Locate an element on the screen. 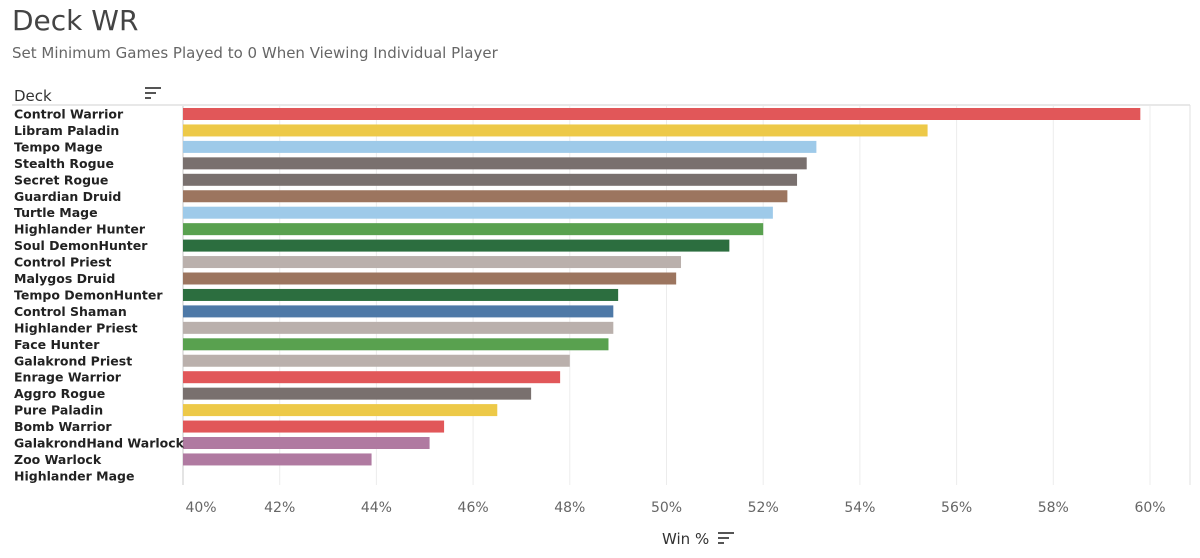  category-label: Zoo Warlock is located at coordinates (58, 459).